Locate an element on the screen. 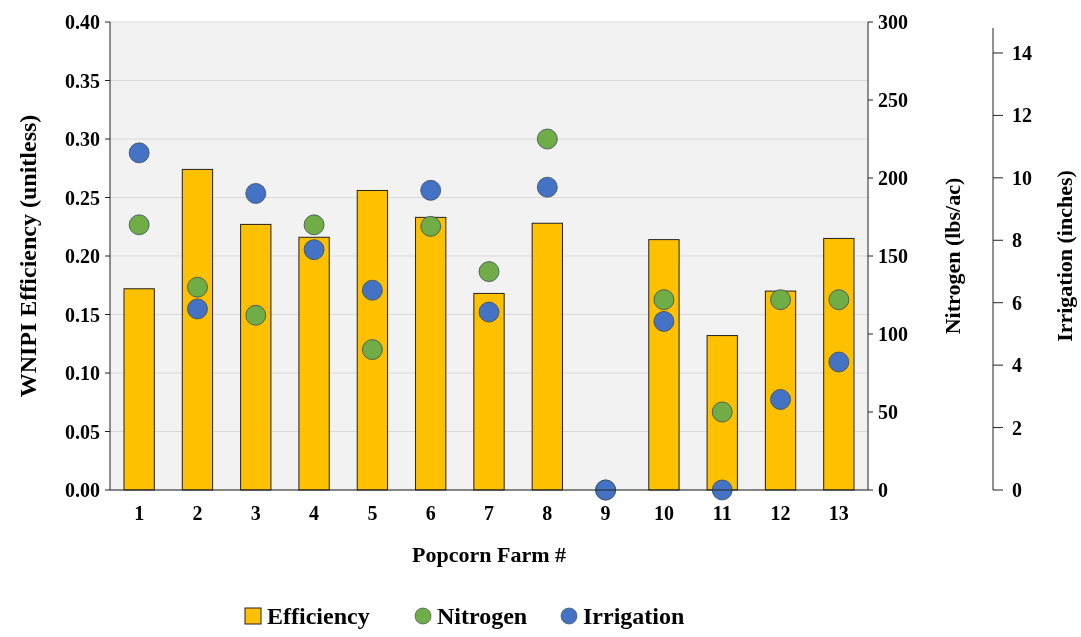  y-tick-label: 0.40 is located at coordinates (82, 22).